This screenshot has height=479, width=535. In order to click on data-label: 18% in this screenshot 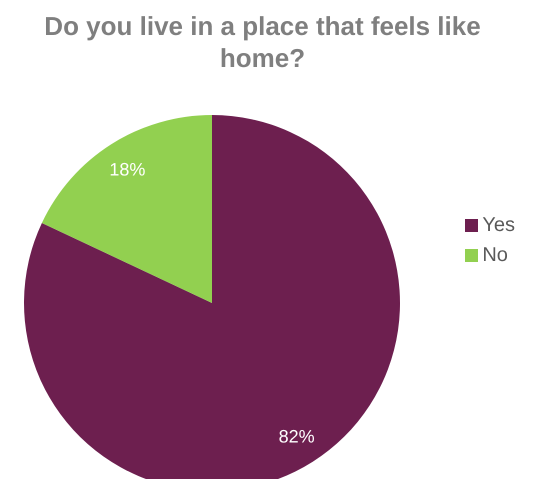, I will do `click(127, 170)`.